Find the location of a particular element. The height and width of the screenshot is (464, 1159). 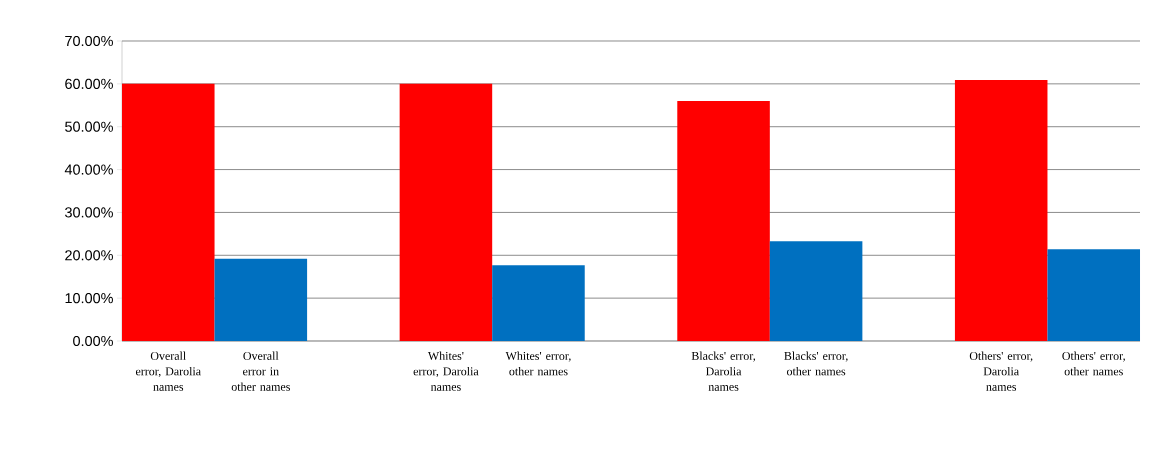

x-tick-label: Whites' error, other names is located at coordinates (538, 363).